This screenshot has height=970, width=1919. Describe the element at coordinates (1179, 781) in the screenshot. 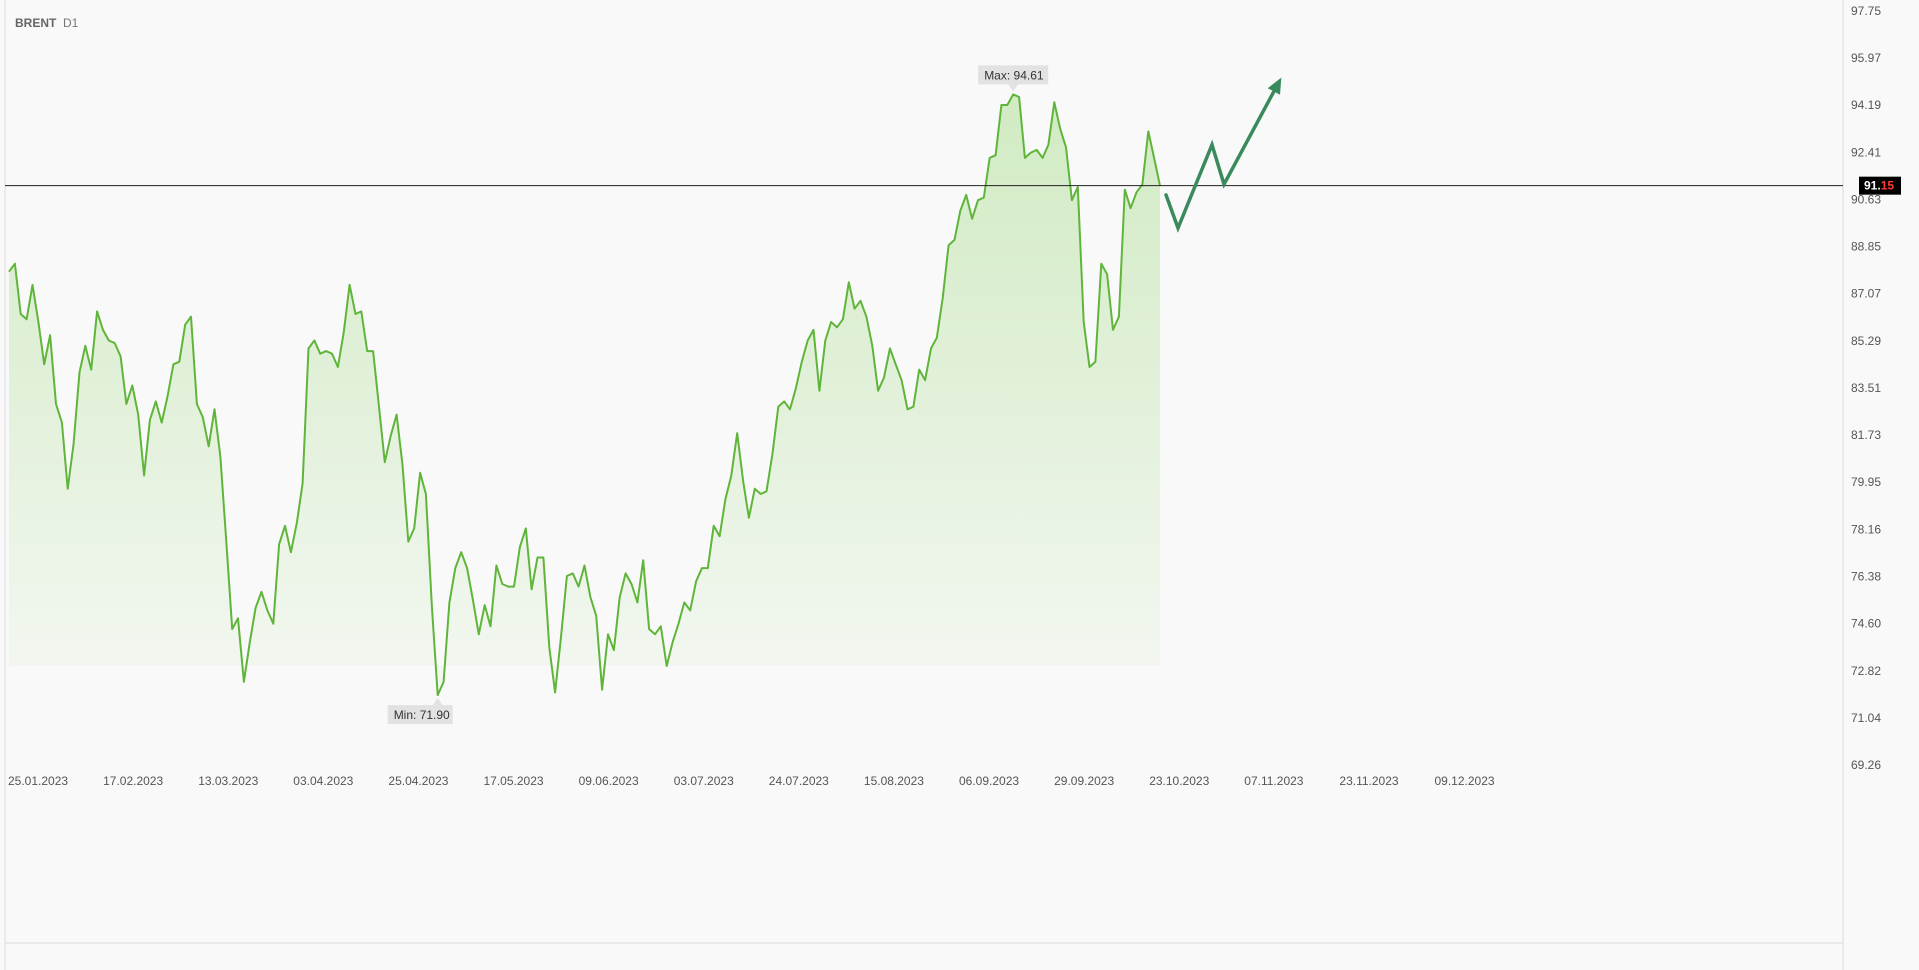

I see `x-tick-label: 23.10.2023` at that location.